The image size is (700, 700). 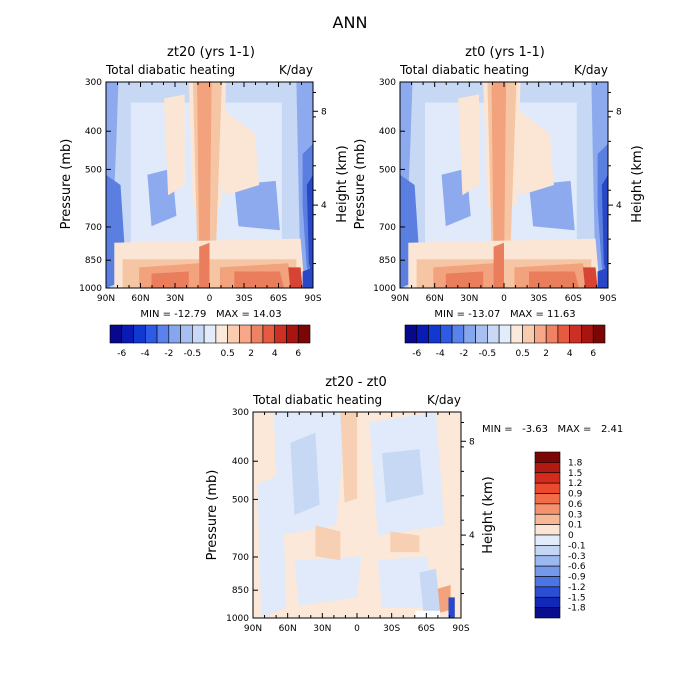 What do you see at coordinates (577, 578) in the screenshot?
I see `colorbar-label: -0.9` at bounding box center [577, 578].